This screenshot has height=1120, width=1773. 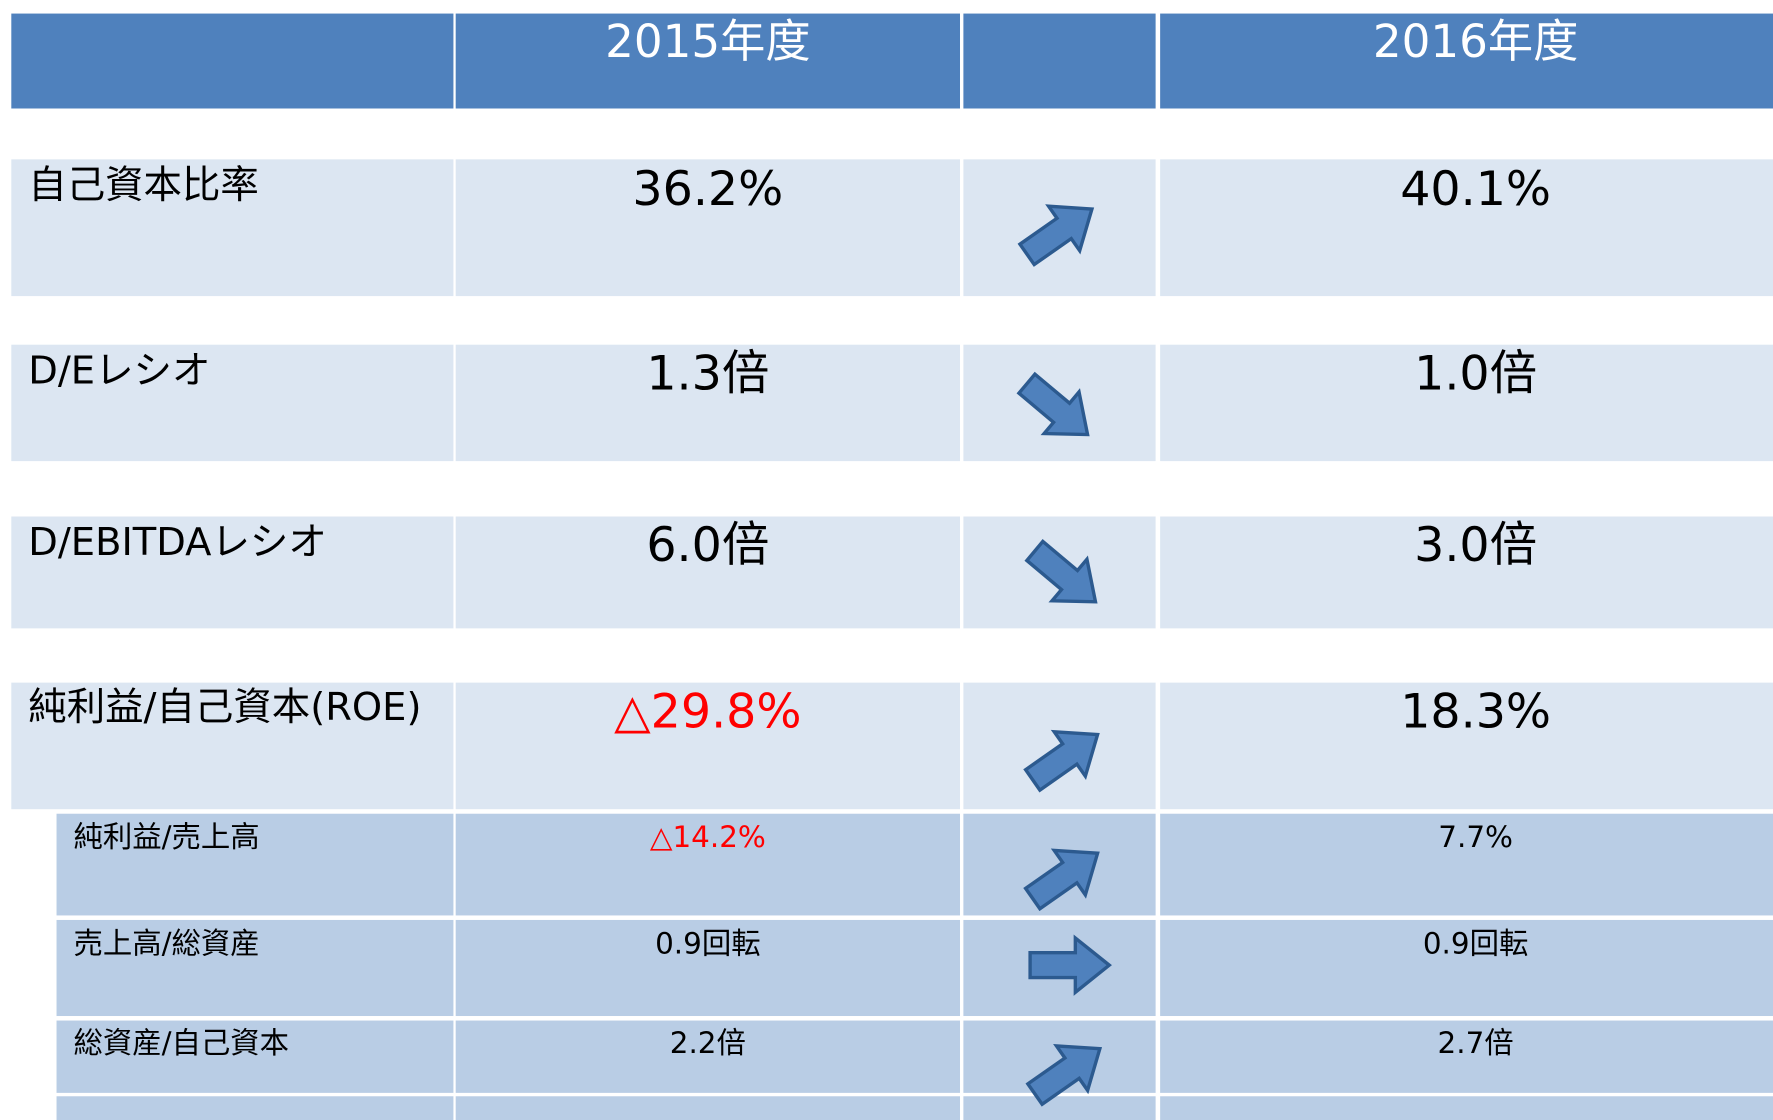 What do you see at coordinates (166, 943) in the screenshot?
I see `row-label: 売上高/総資産` at bounding box center [166, 943].